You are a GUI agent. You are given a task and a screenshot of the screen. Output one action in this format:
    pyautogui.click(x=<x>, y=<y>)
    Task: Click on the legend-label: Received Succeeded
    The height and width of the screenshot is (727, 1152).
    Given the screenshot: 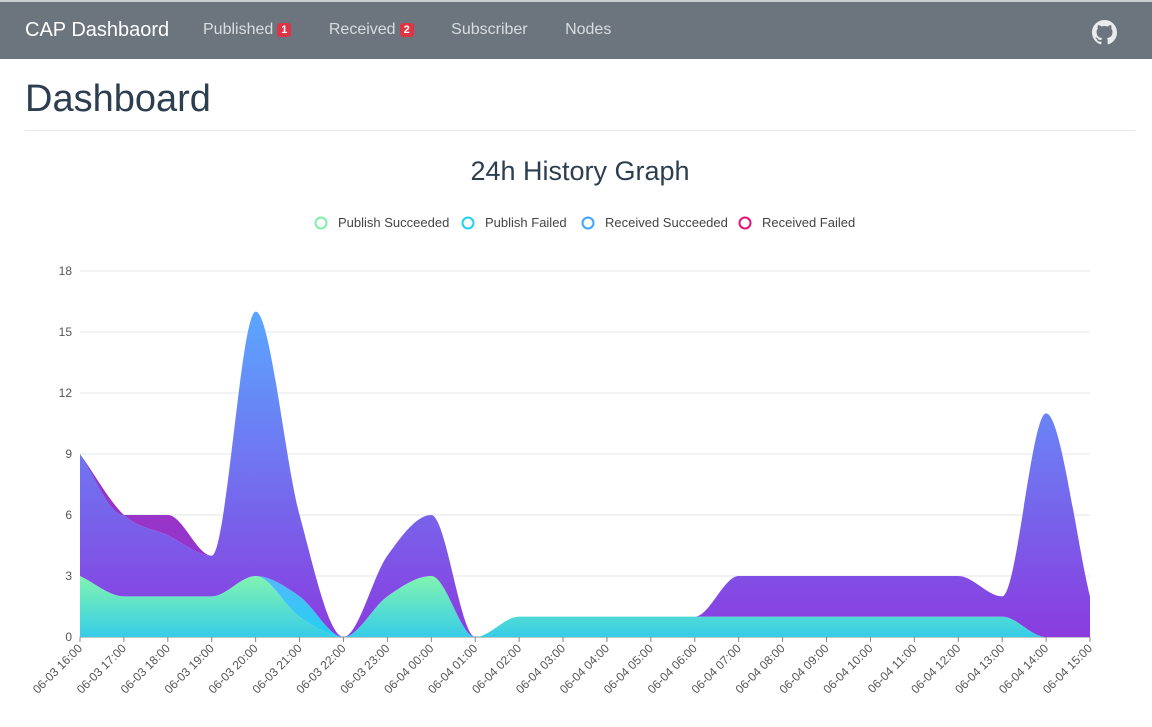 What is the action you would take?
    pyautogui.click(x=666, y=222)
    